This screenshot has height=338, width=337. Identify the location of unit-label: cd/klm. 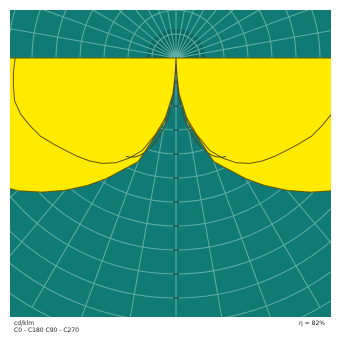
(24, 323).